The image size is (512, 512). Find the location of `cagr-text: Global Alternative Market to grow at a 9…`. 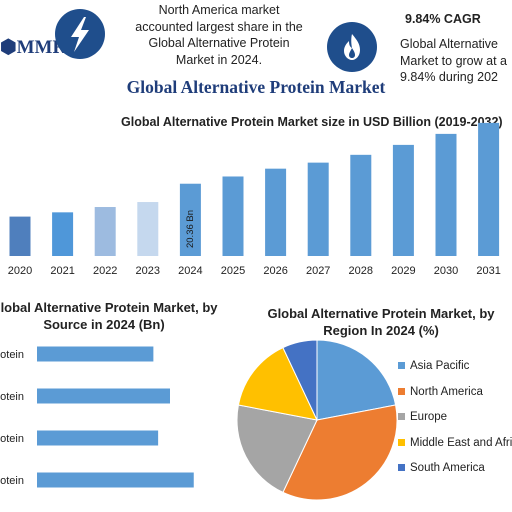

cagr-text: Global Alternative Market to grow at a 9… is located at coordinates (456, 61).